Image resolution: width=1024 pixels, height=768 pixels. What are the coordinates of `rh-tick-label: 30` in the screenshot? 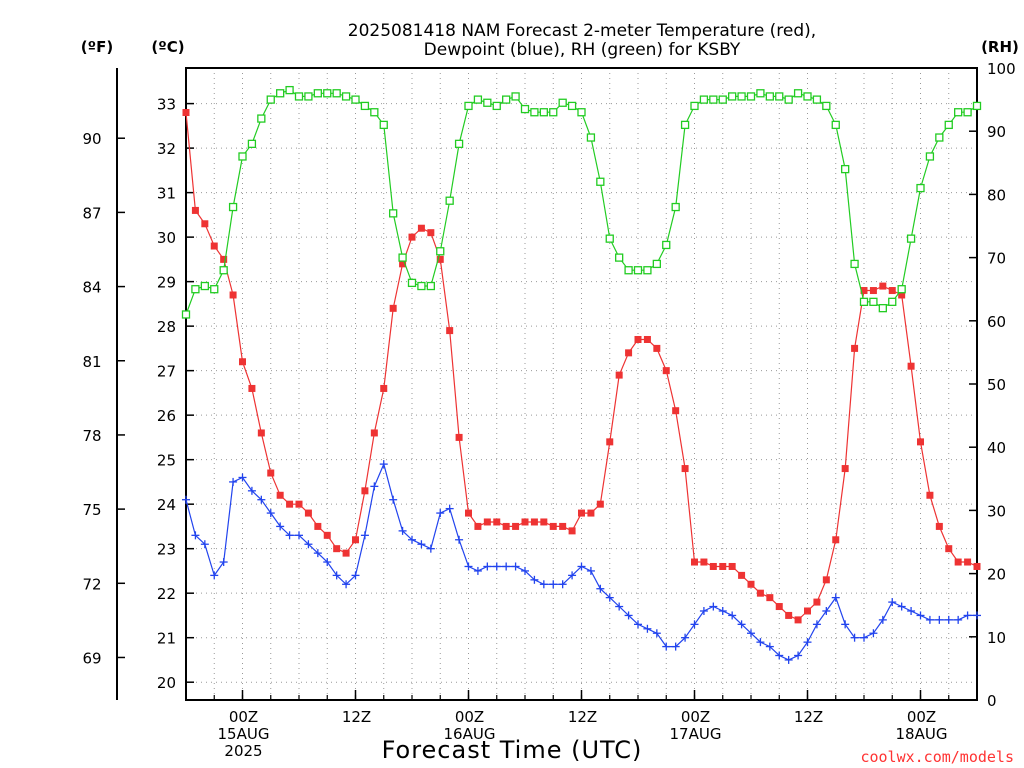 It's located at (996, 511).